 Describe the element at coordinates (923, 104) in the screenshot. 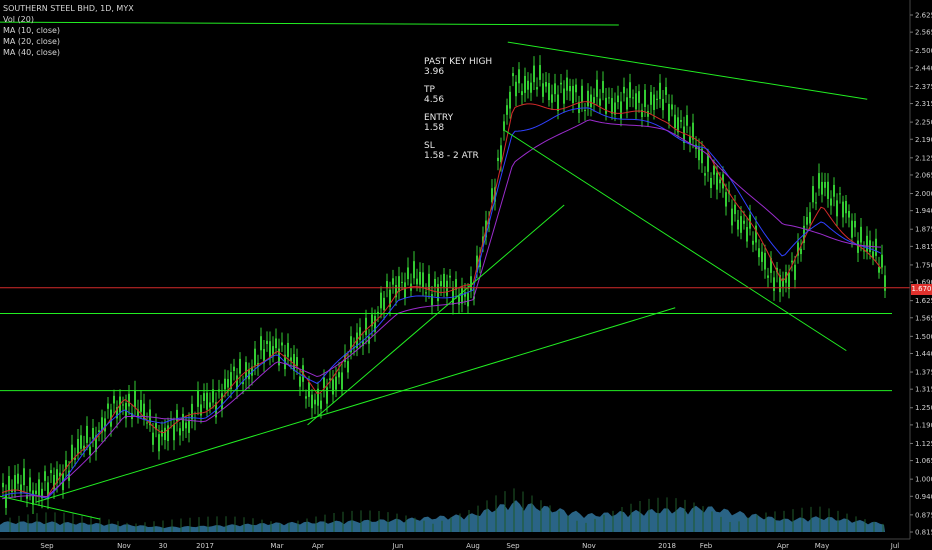

I see `y-tick-label: 2.315` at that location.